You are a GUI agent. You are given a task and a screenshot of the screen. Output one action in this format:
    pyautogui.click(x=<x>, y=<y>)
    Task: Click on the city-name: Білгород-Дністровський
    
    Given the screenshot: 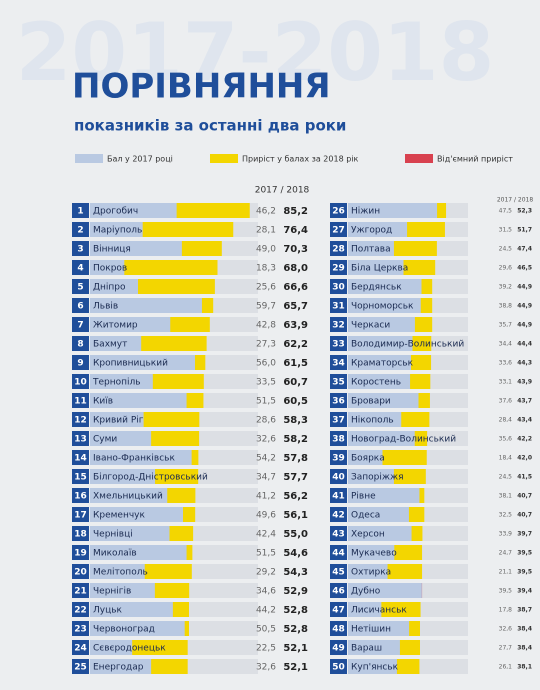 What is the action you would take?
    pyautogui.click(x=150, y=478)
    